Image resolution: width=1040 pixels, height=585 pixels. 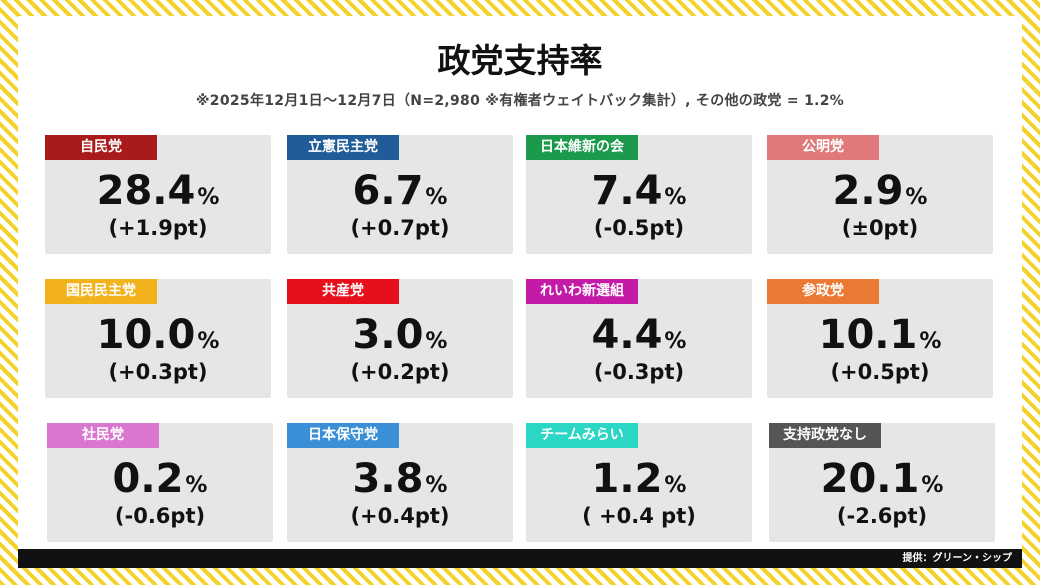 What do you see at coordinates (582, 147) in the screenshot?
I see `party-label: 日本維新の会` at bounding box center [582, 147].